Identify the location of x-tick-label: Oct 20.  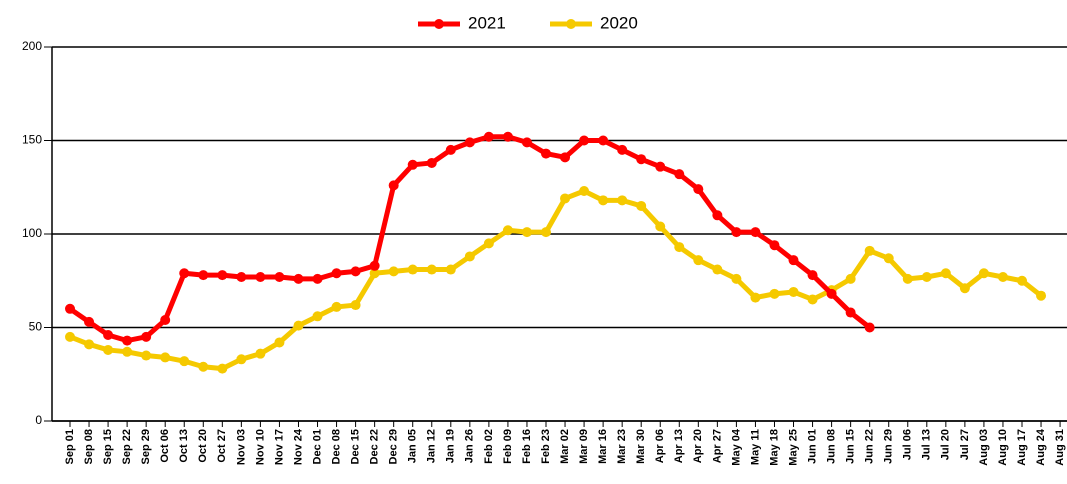
(203, 446).